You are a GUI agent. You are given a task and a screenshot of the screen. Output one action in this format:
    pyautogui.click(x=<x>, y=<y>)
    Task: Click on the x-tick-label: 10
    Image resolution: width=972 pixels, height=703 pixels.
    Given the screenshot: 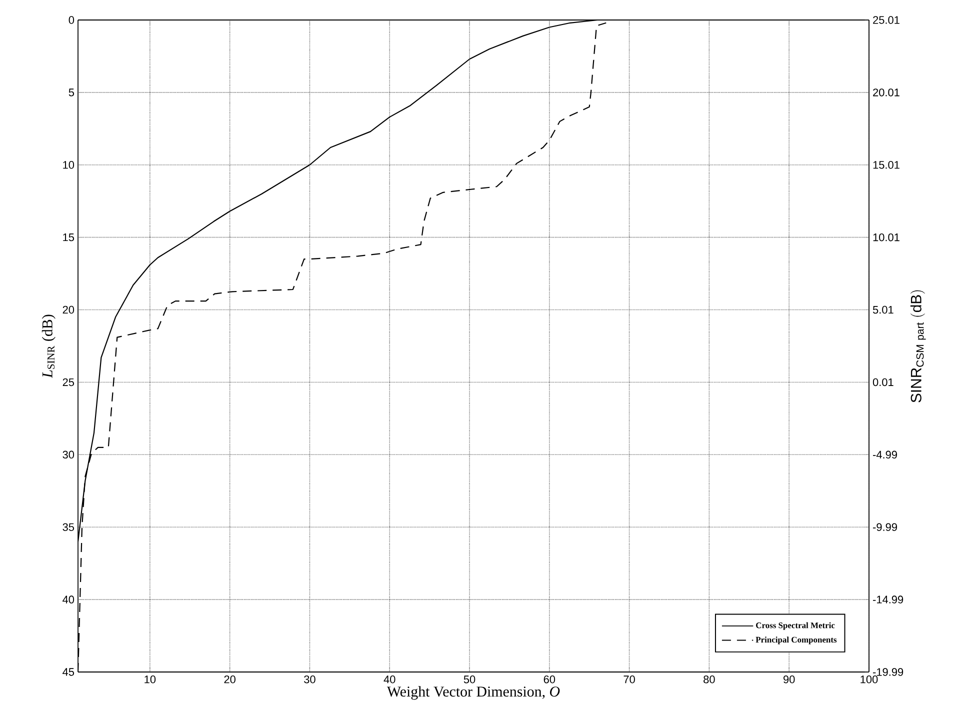 What is the action you would take?
    pyautogui.click(x=150, y=680)
    